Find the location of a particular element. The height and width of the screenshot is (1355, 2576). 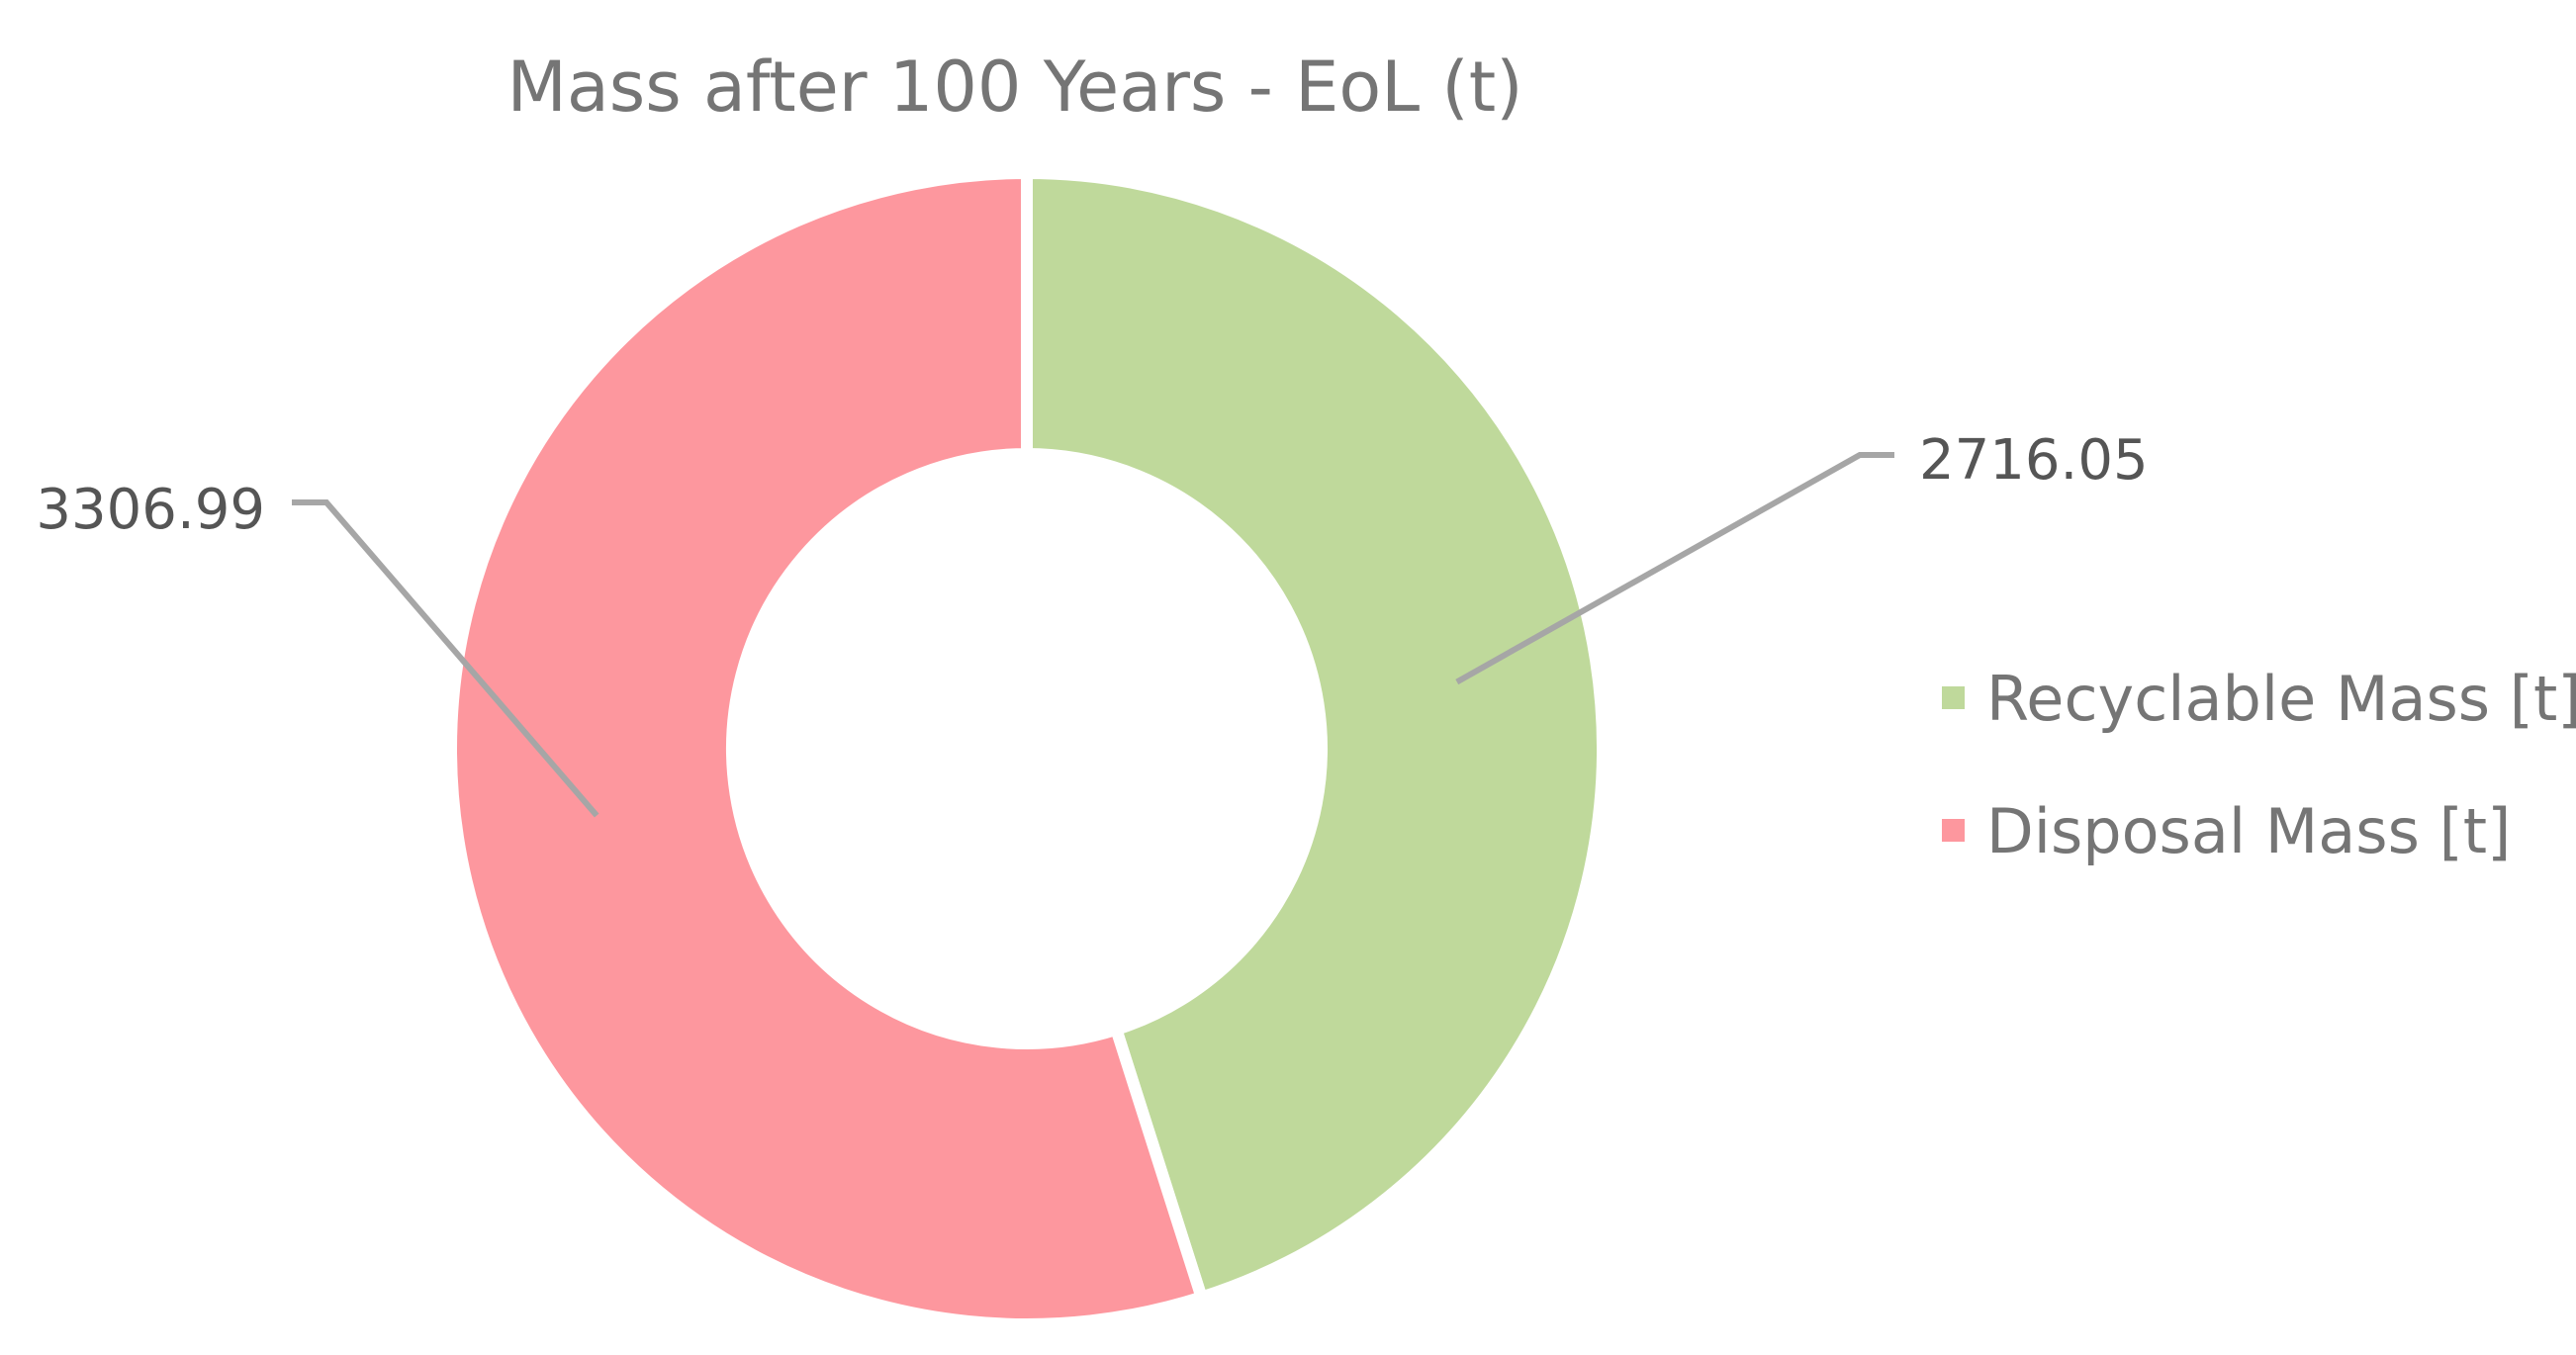

leader-line-disposal is located at coordinates (446, 658).